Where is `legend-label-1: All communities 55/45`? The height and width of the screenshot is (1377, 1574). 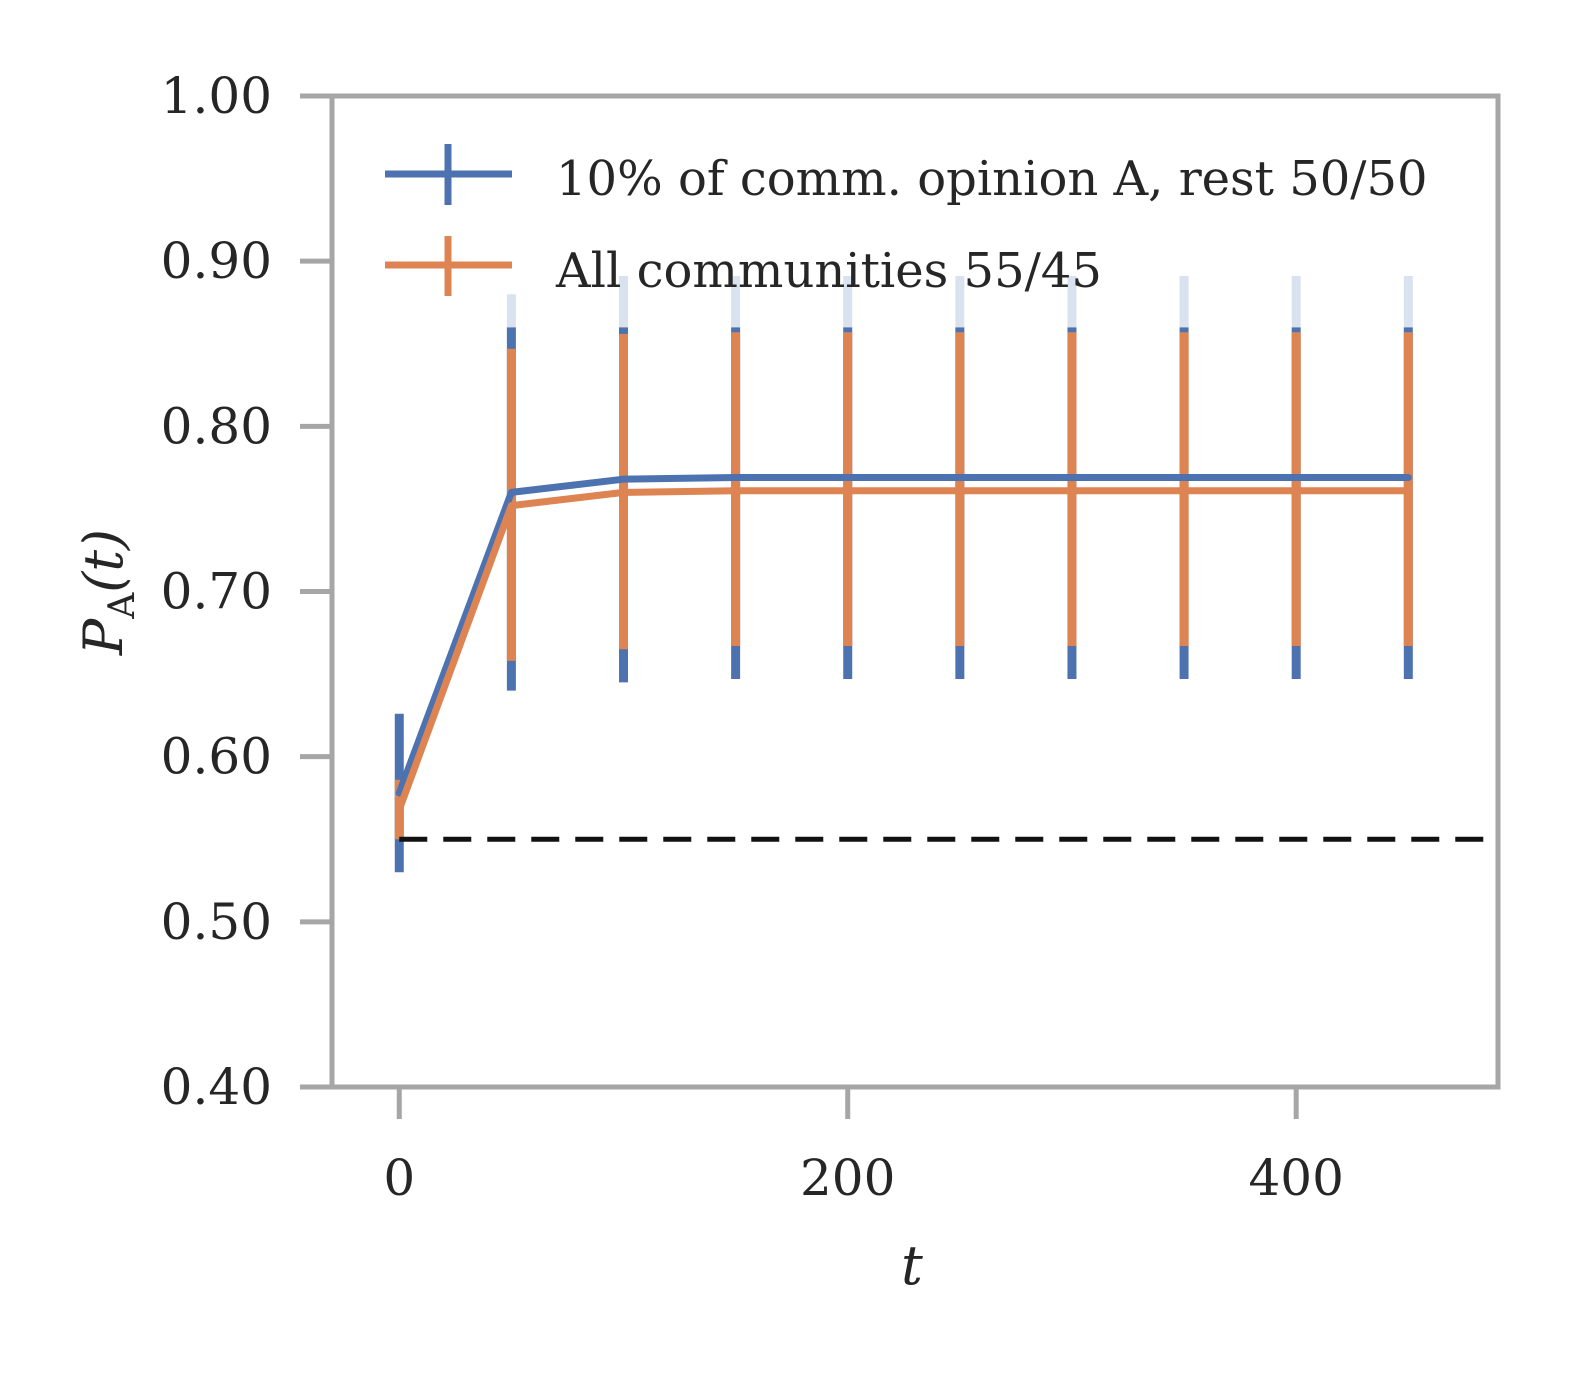
legend-label-1: All communities 55/45 is located at coordinates (828, 271).